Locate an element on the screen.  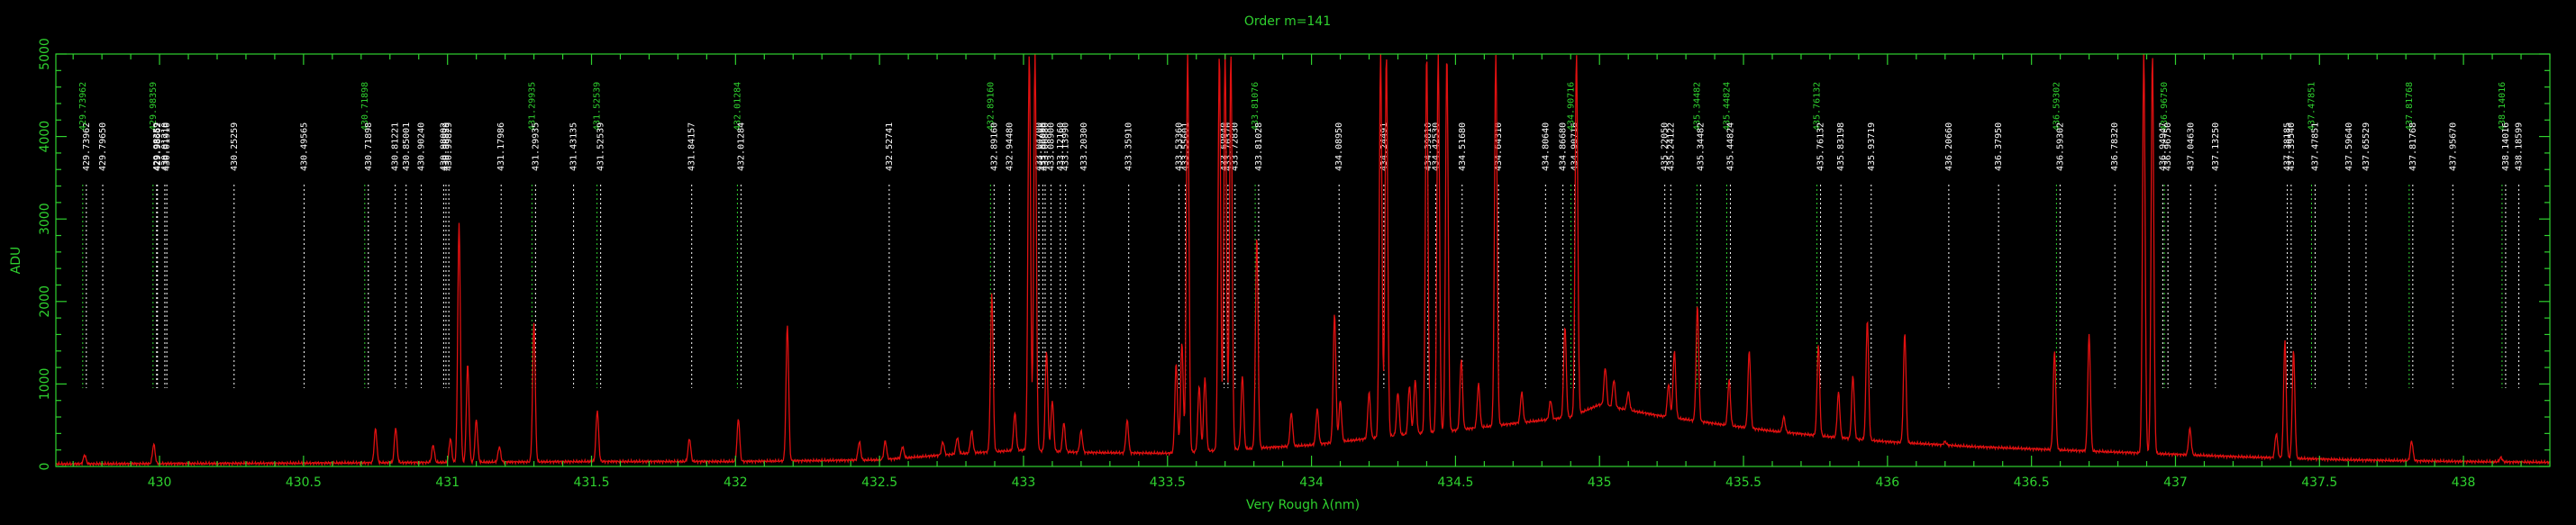
line-id: 431.52539 is located at coordinates (601, 255).